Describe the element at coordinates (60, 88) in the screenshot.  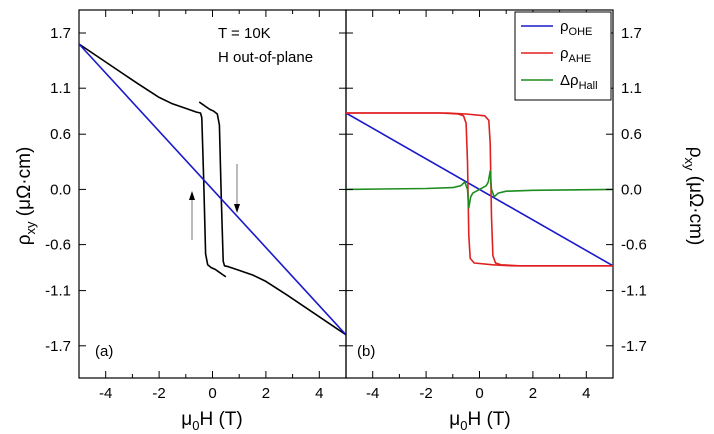
I see `panel-a-y-tick-label: 1.1` at that location.